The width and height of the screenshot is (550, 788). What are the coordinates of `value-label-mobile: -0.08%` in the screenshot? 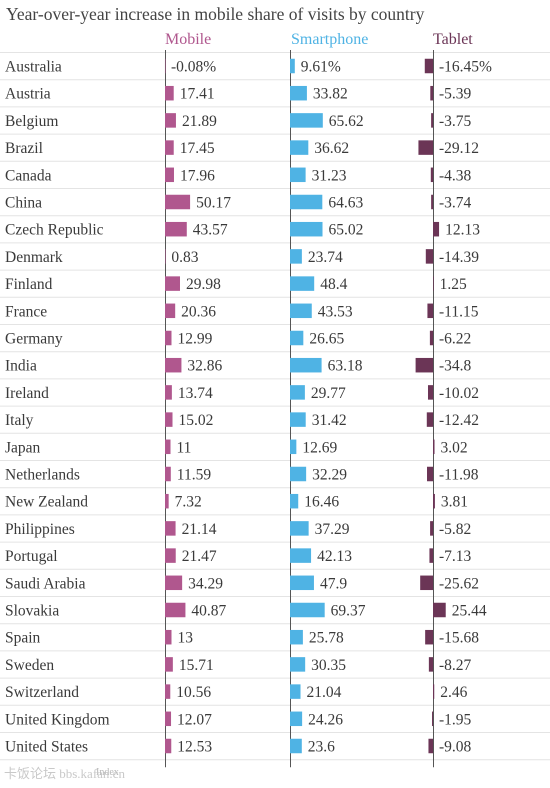 It's located at (193, 67).